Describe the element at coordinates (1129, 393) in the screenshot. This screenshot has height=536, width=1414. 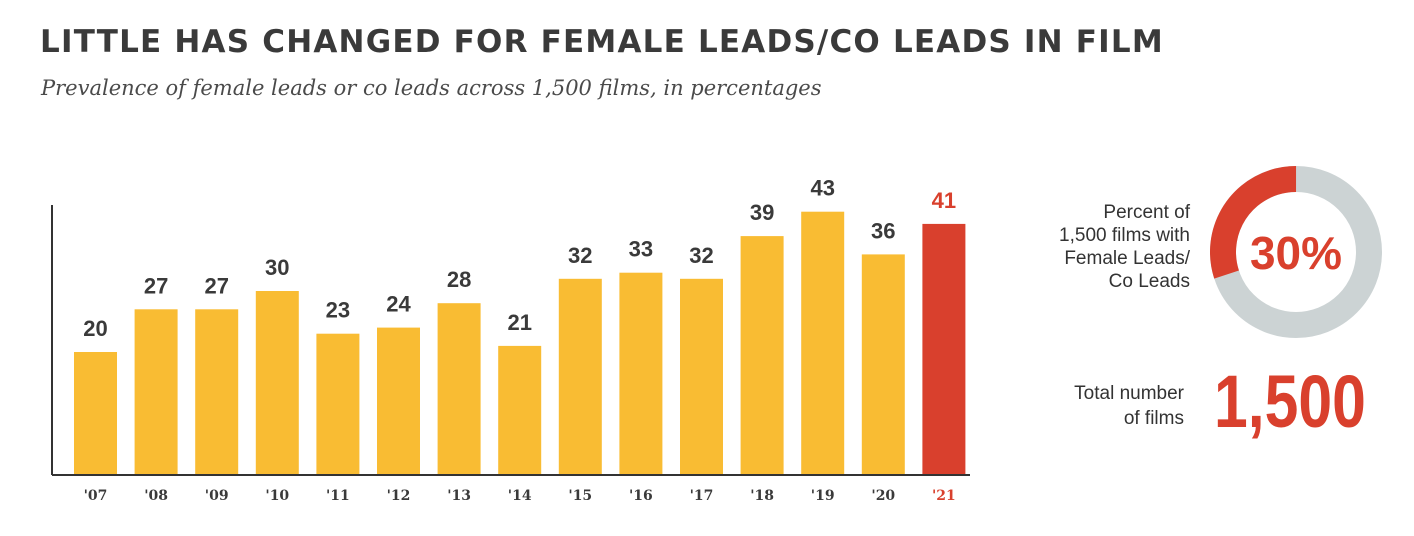
I see `total-films-description-line: Total number` at that location.